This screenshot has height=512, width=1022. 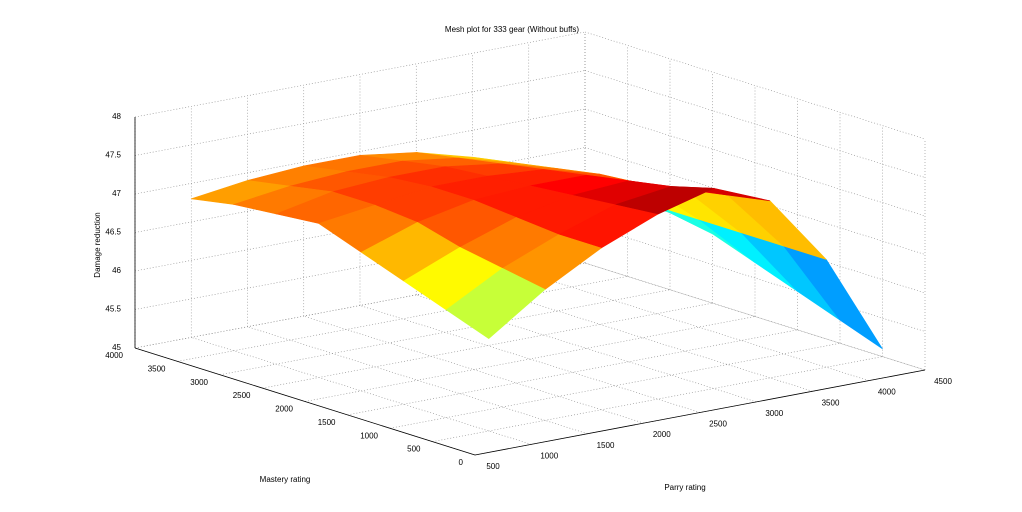 I want to click on y-tick-label: 1500, so click(x=327, y=422).